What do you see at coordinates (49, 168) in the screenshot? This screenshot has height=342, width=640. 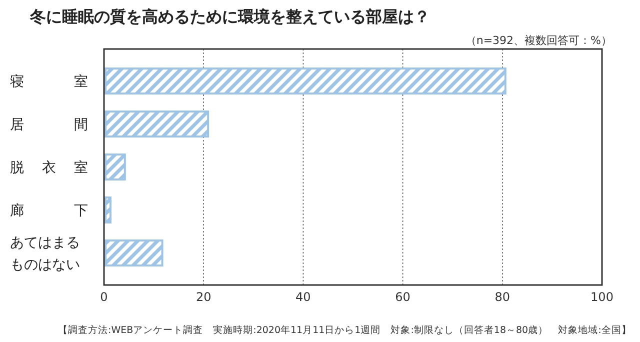 I see `y-tick-label: 脱衣室` at bounding box center [49, 168].